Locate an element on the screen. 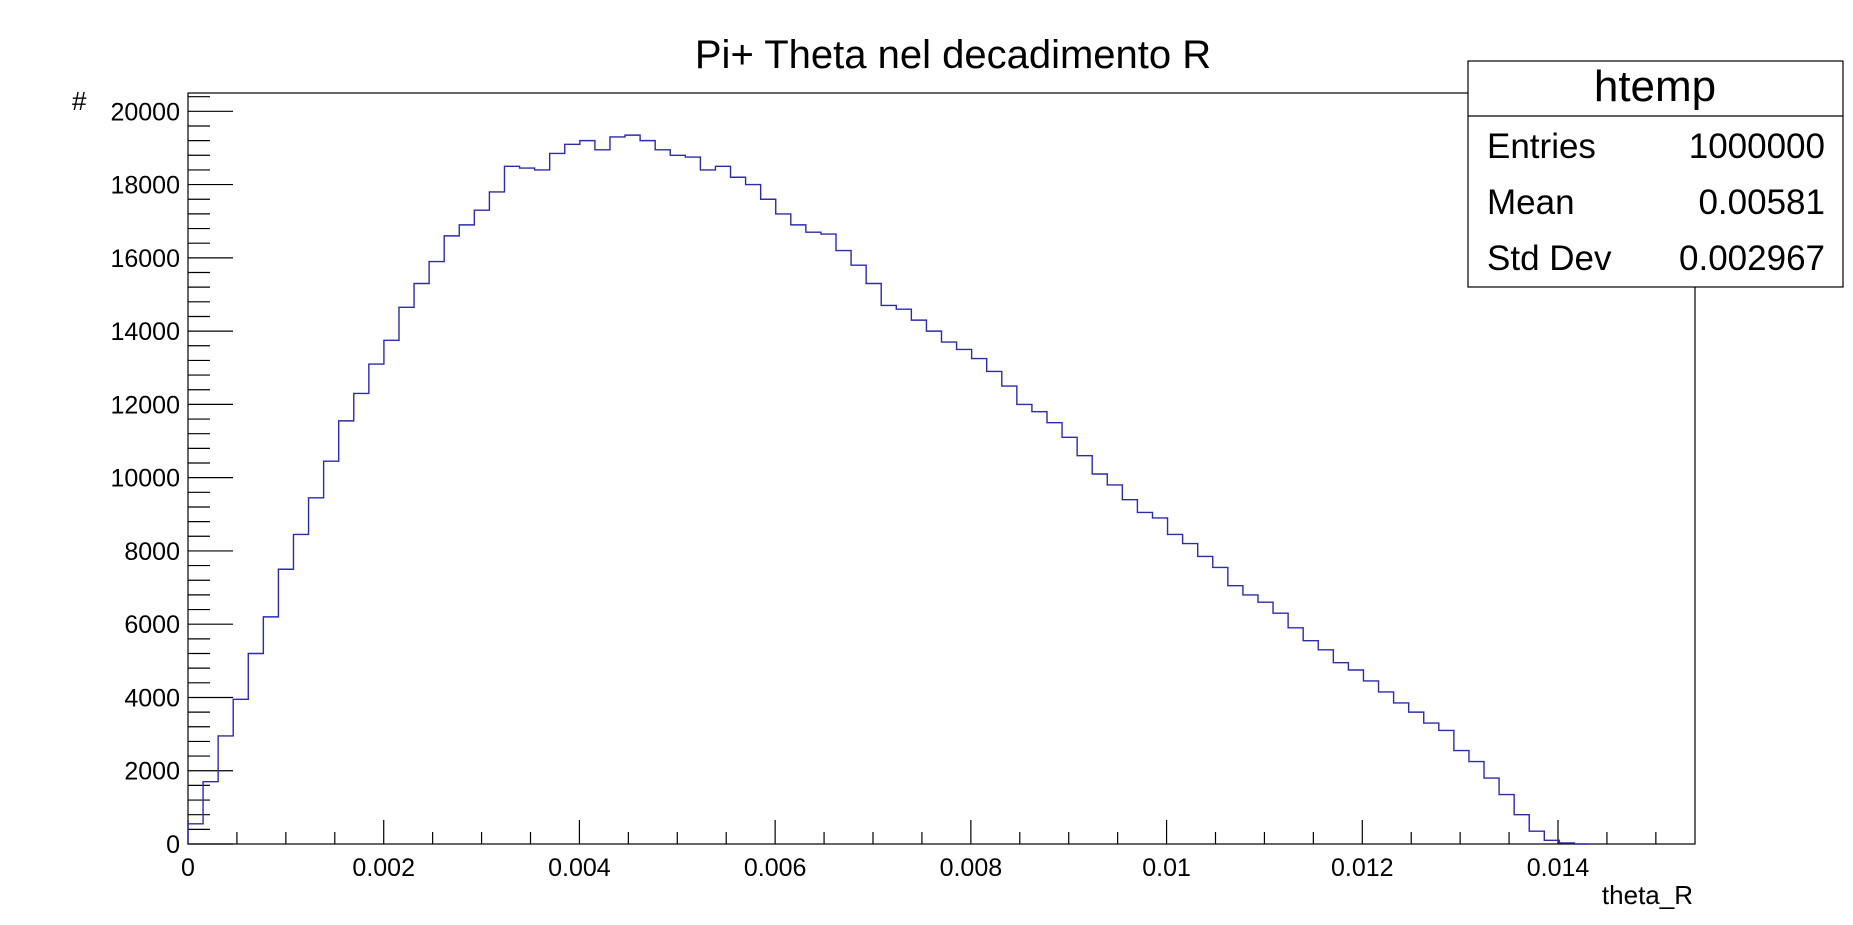  stats-entries-value: 1000000 is located at coordinates (1757, 146).